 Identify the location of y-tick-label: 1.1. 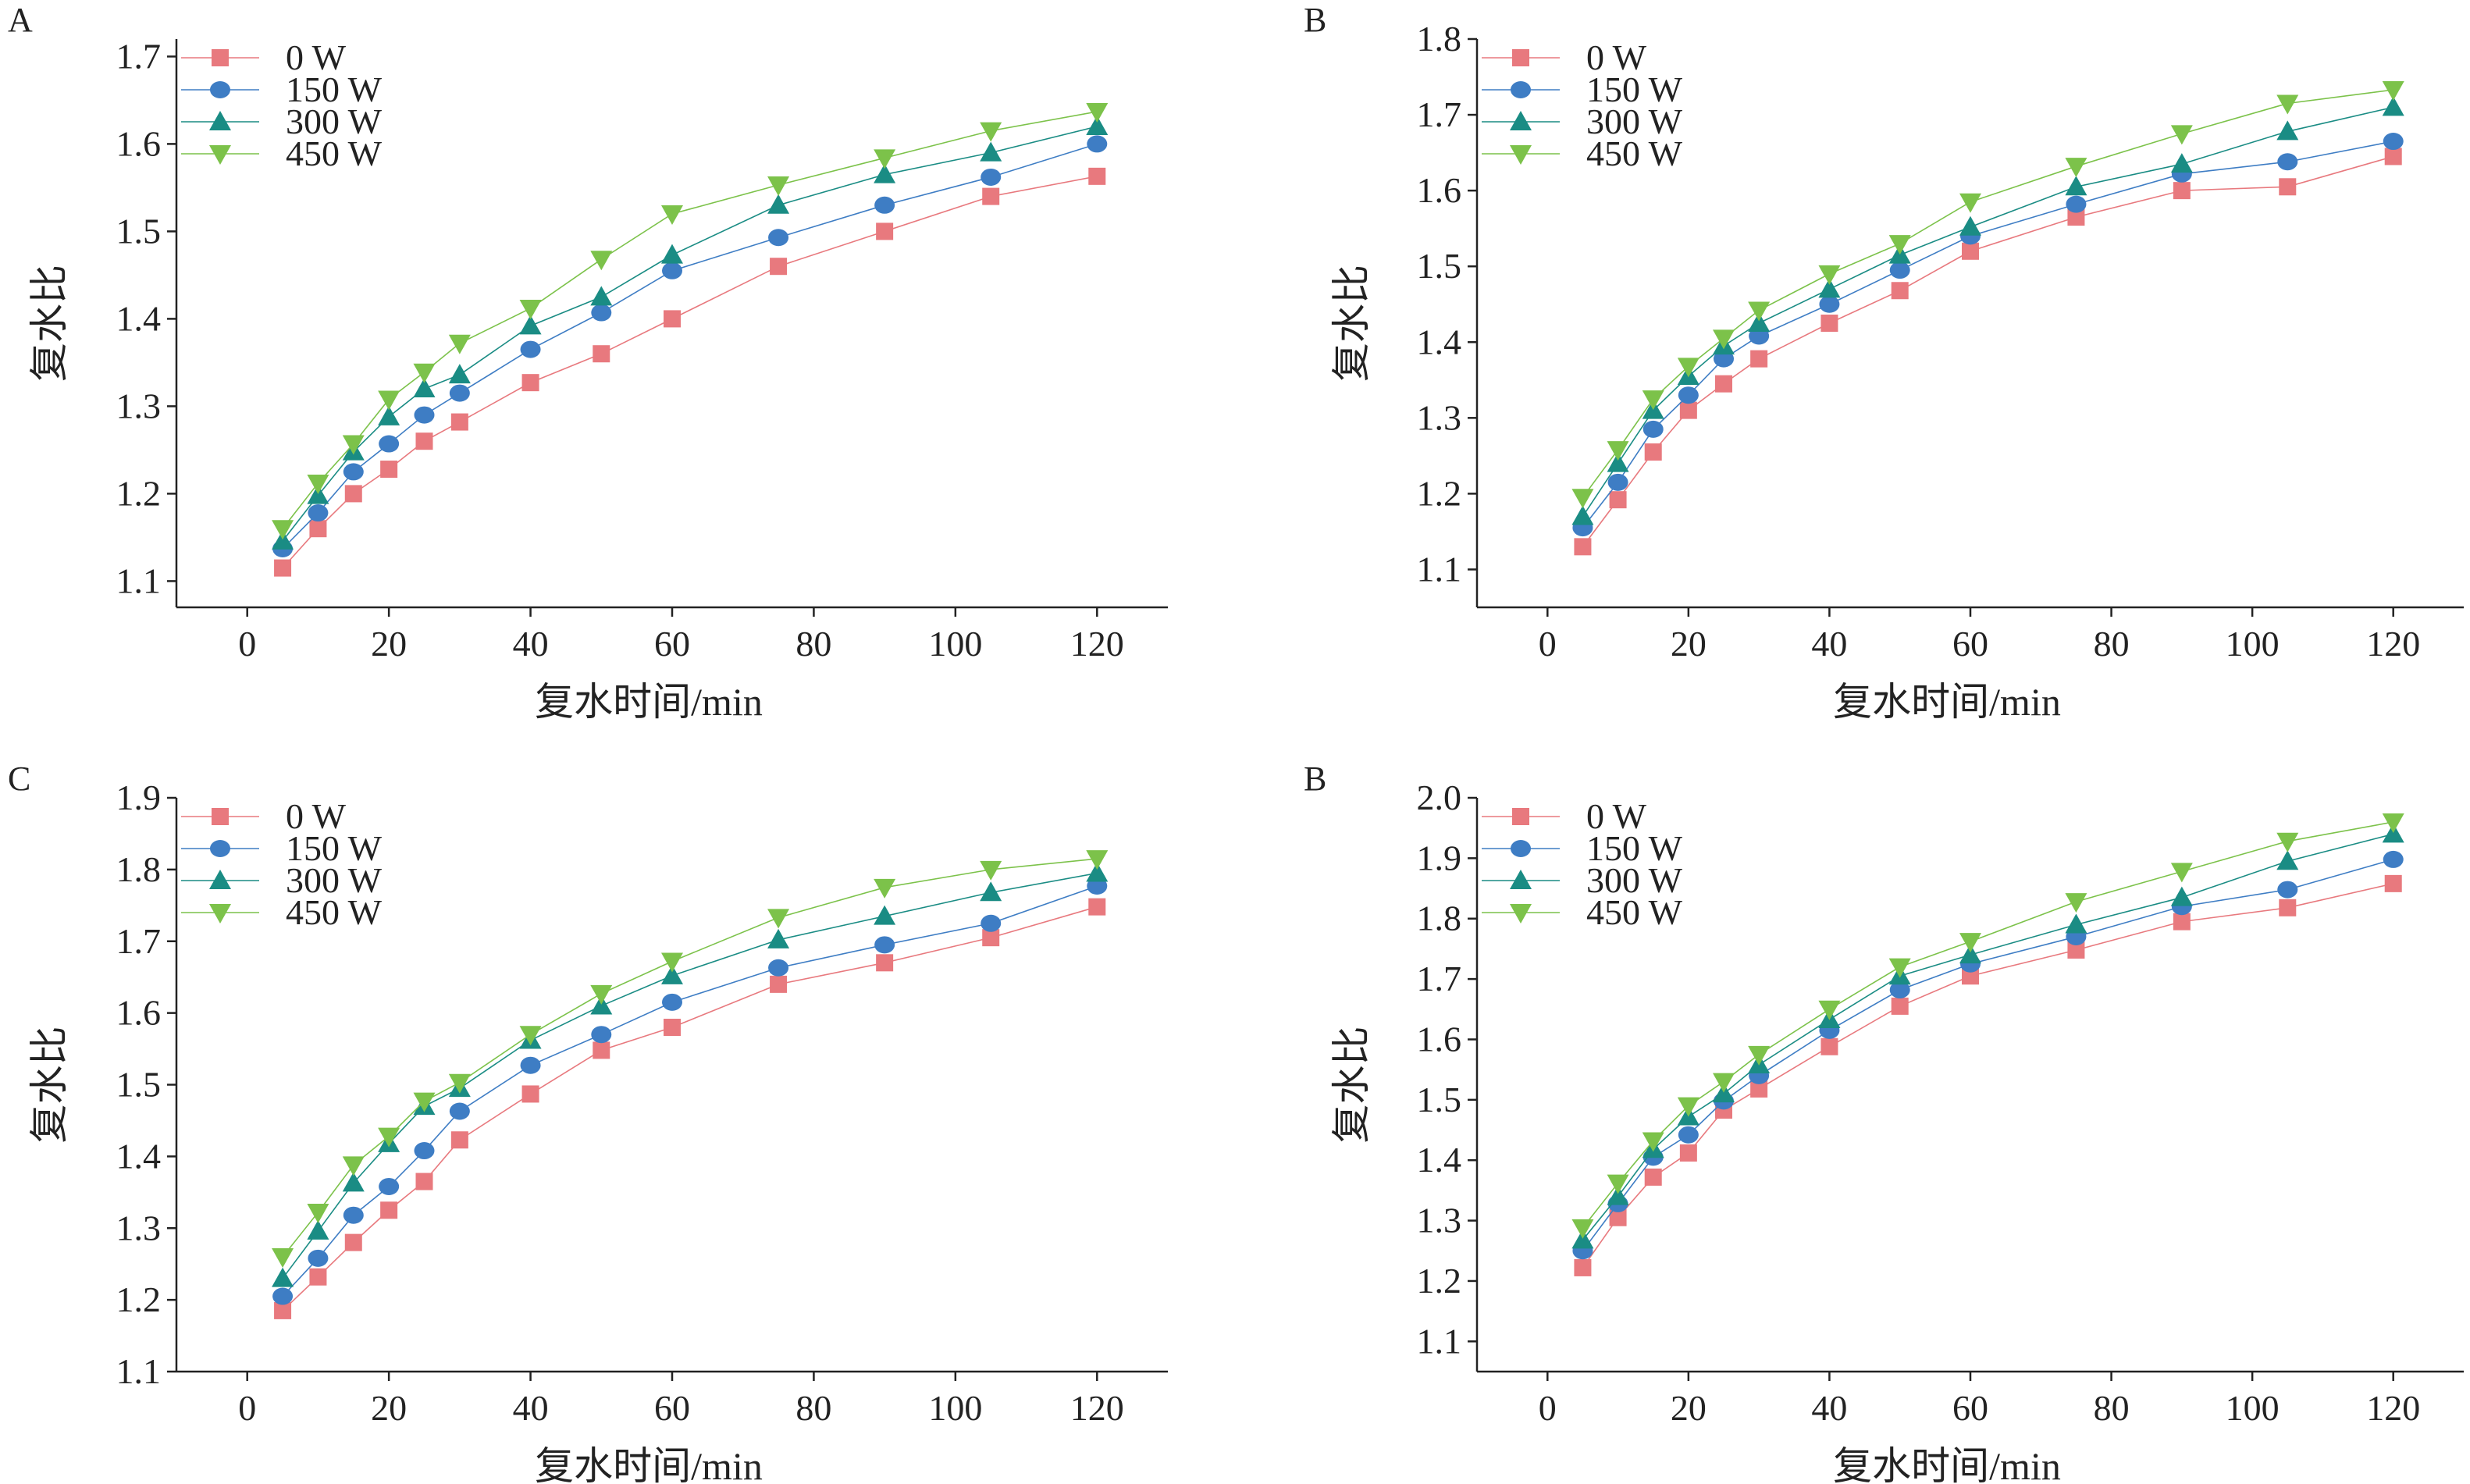
(139, 580).